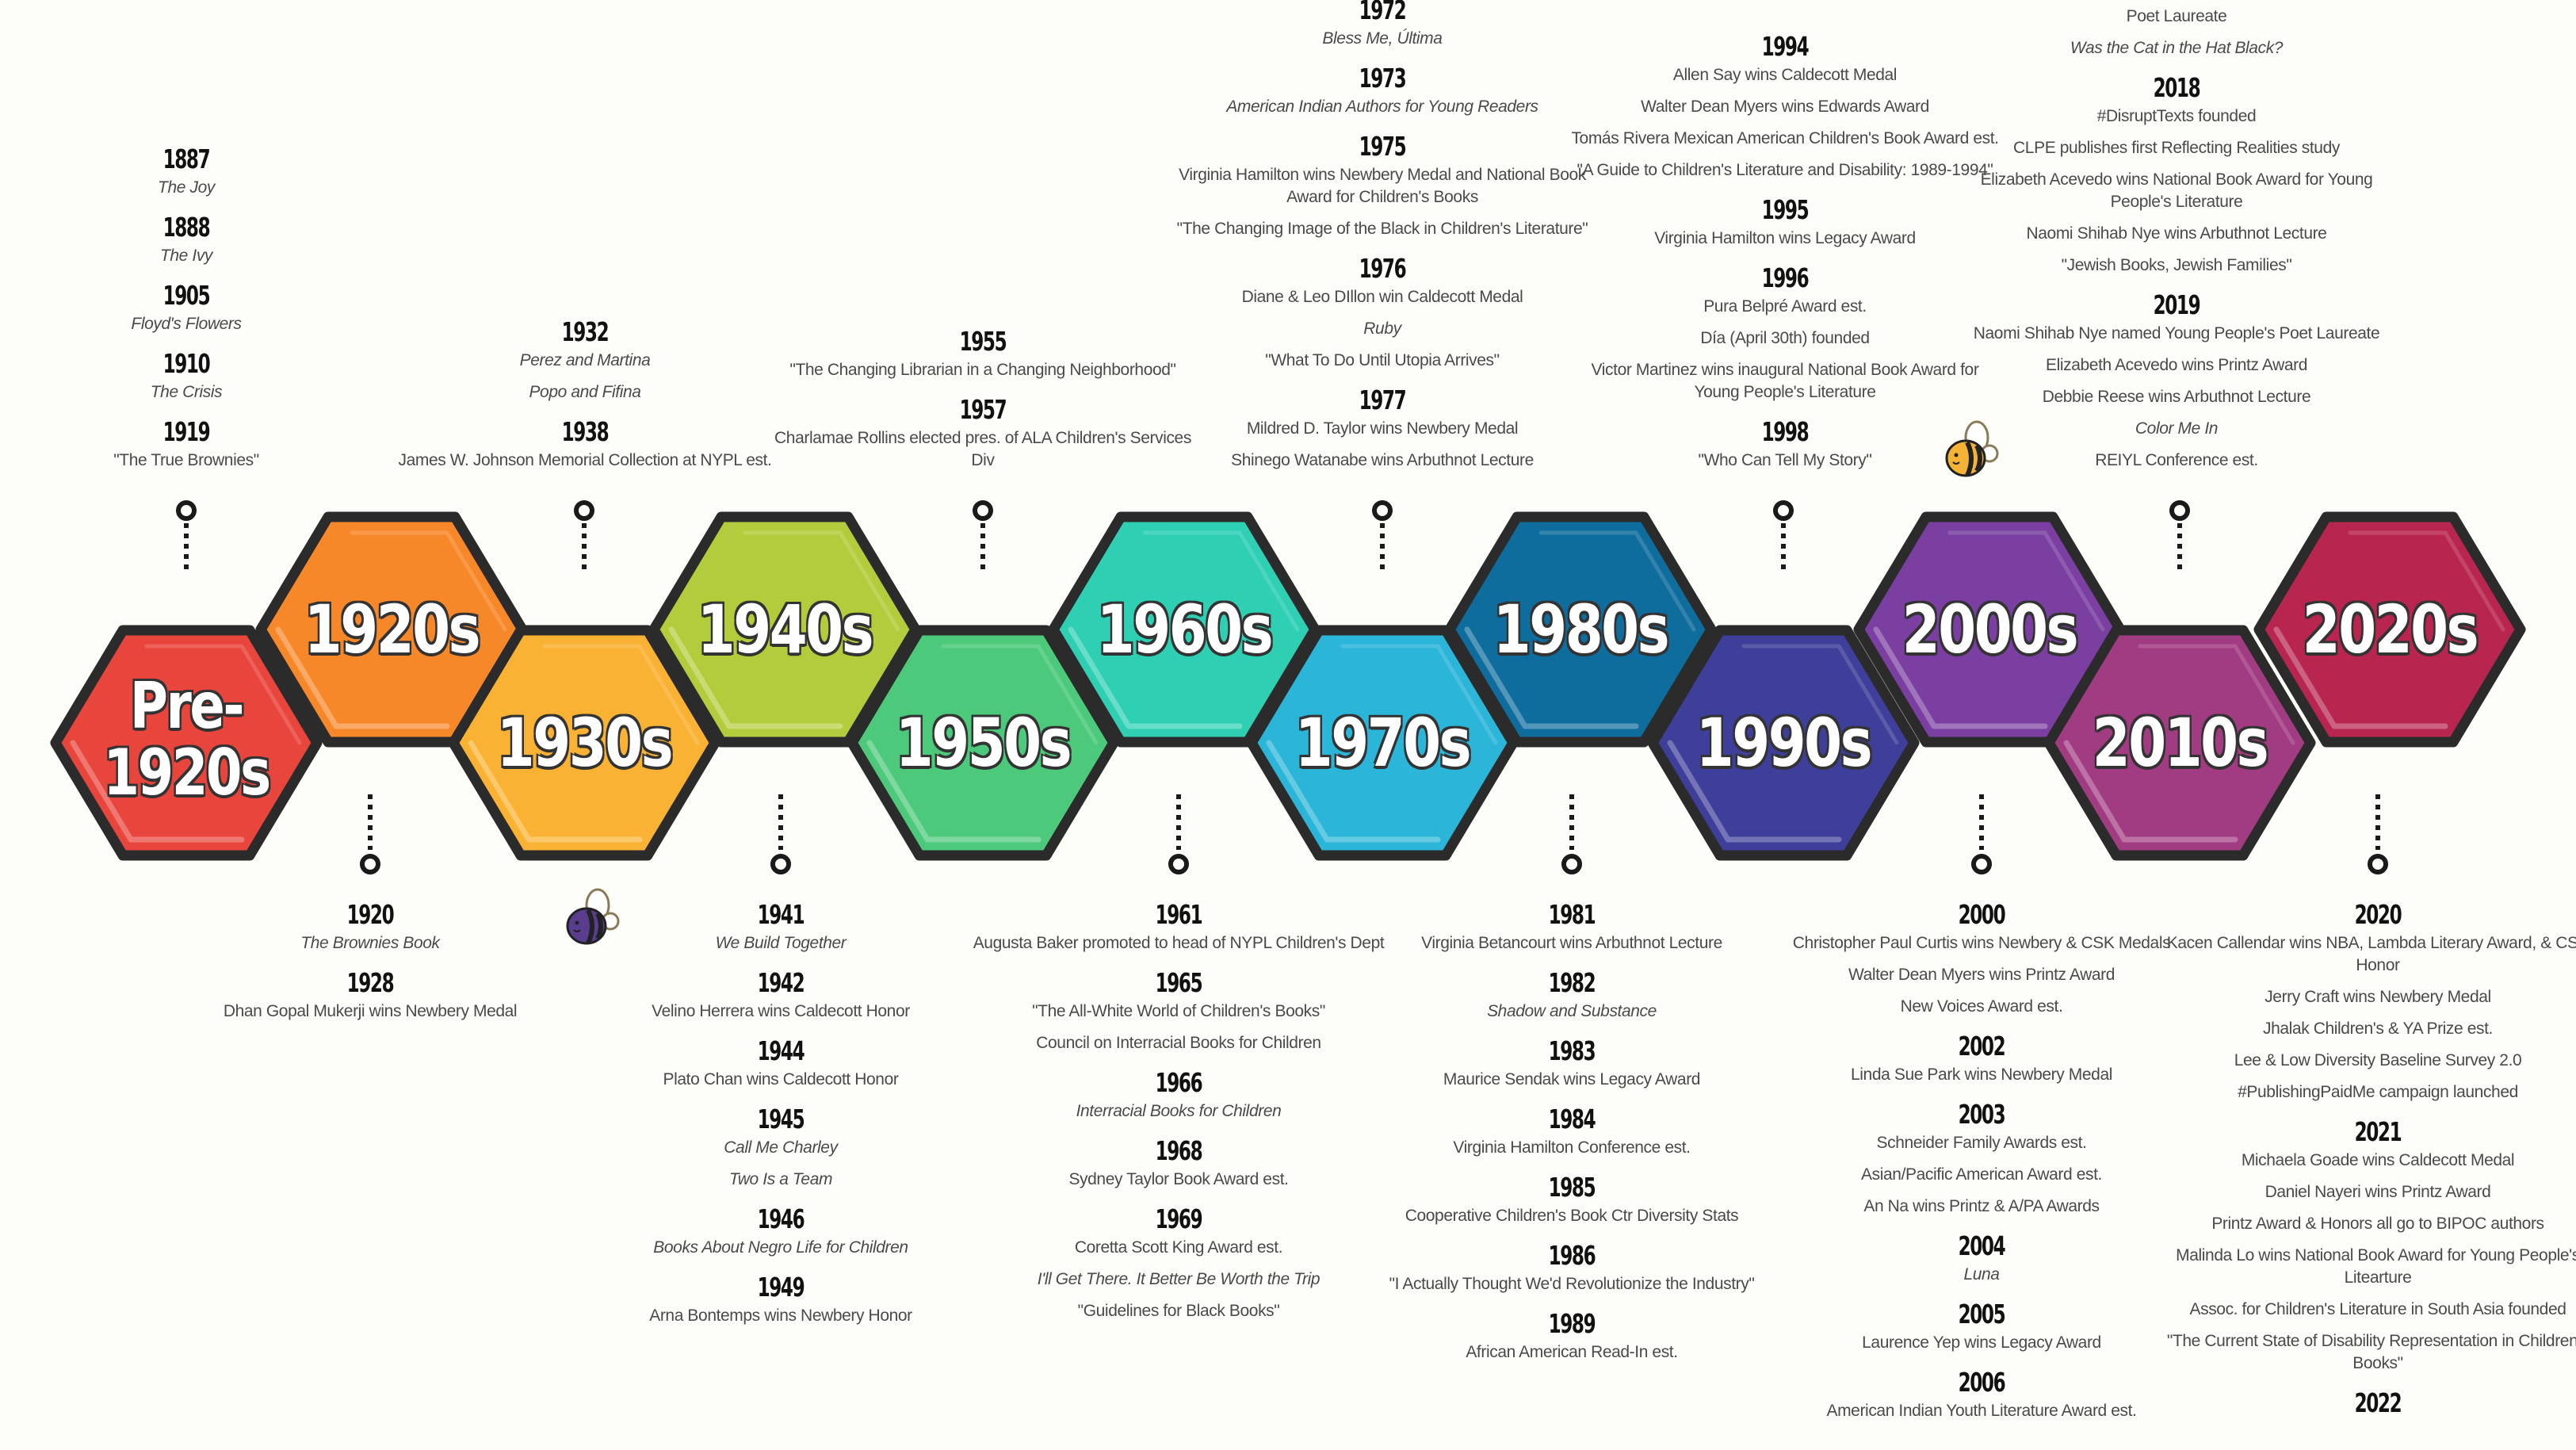 The height and width of the screenshot is (1450, 2576). I want to click on event-text: Diane & Leo DIllon win Caldecott Medal, so click(1382, 297).